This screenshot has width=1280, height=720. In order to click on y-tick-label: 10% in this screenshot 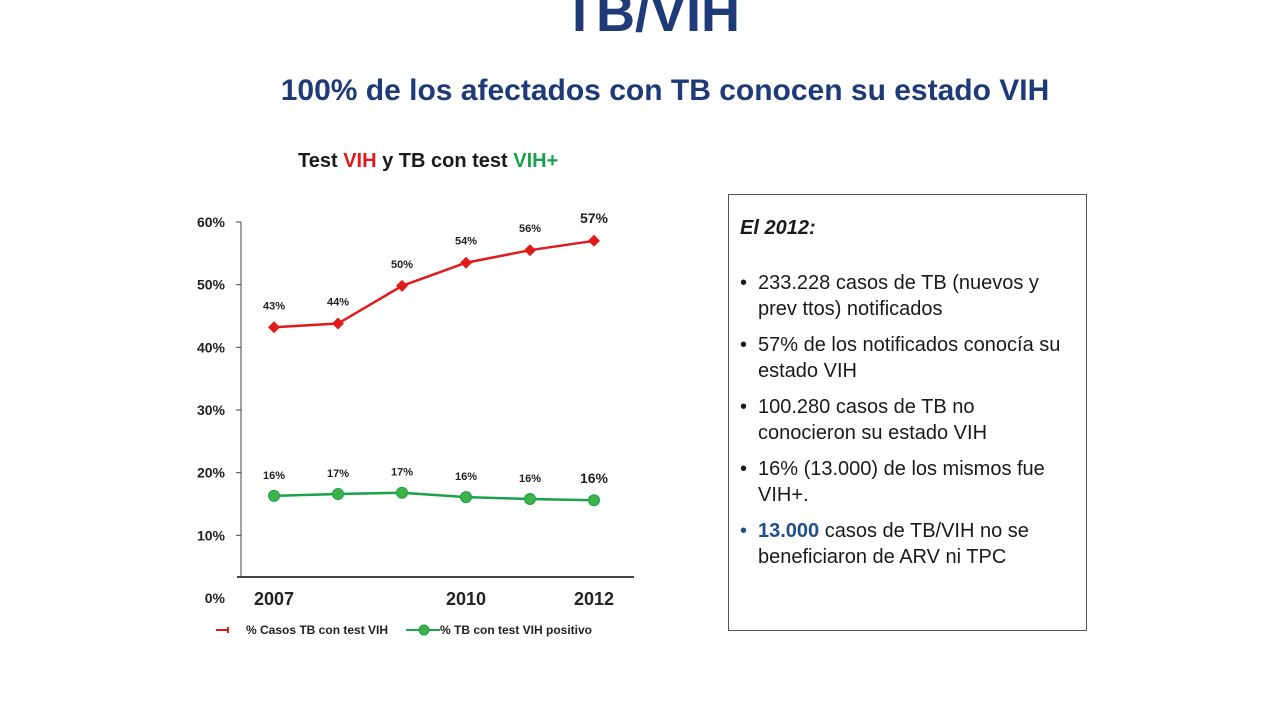, I will do `click(211, 535)`.